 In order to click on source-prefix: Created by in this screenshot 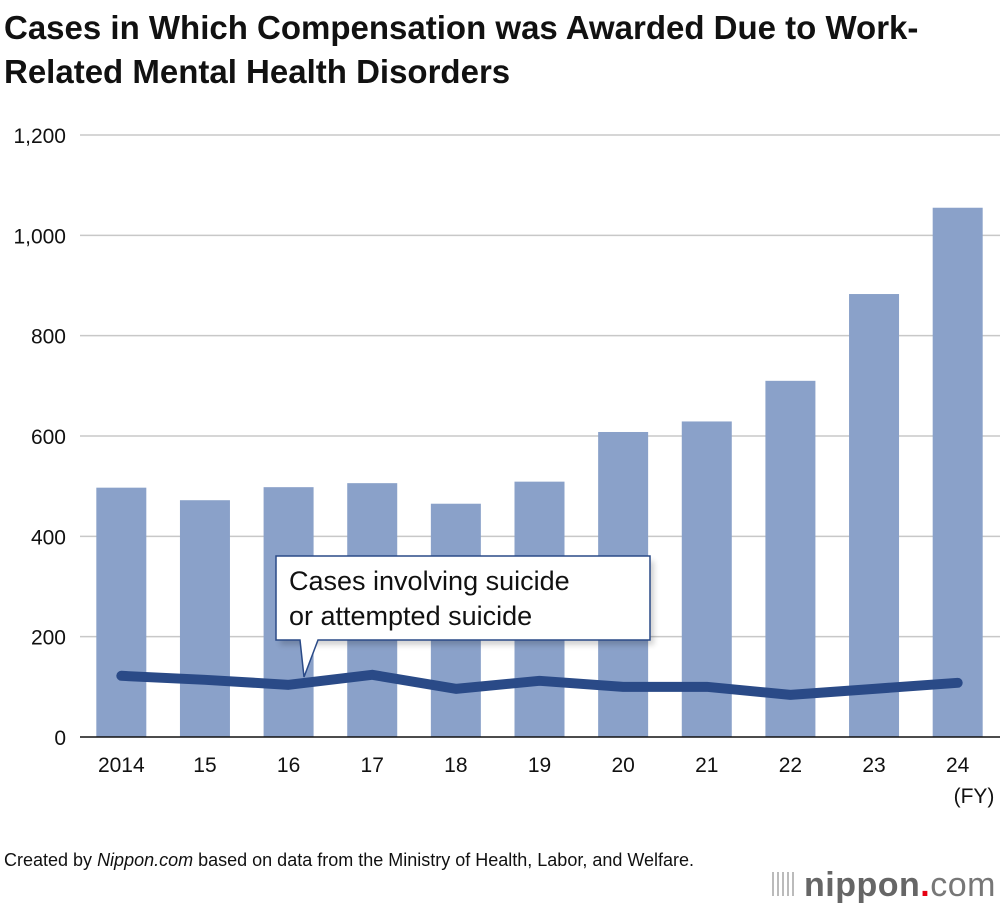, I will do `click(51, 860)`.